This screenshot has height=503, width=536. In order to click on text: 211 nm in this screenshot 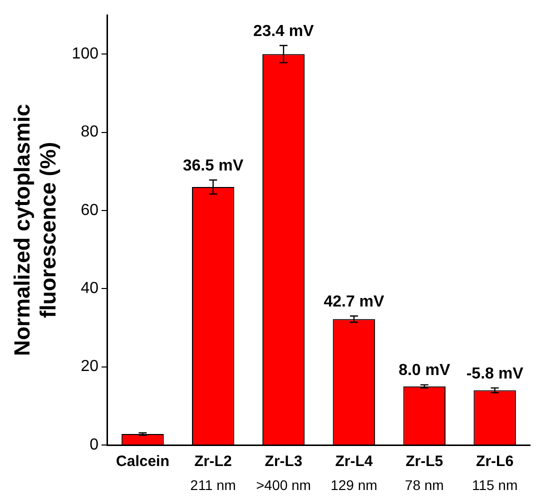, I will do `click(213, 484)`.